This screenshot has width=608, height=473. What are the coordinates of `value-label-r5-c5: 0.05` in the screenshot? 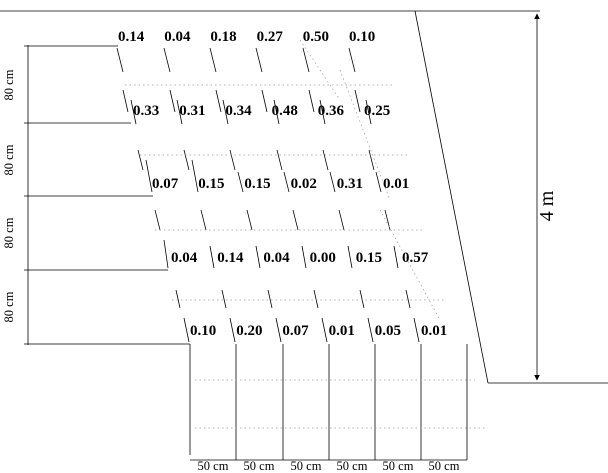 It's located at (388, 331).